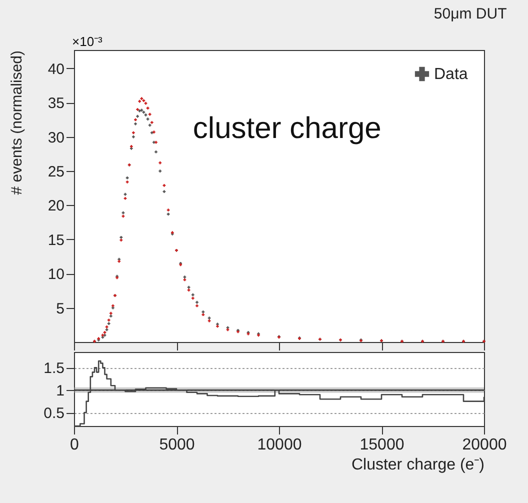 The image size is (528, 503). What do you see at coordinates (417, 465) in the screenshot?
I see `x-axis-title: Cluster charge (e⁻)` at bounding box center [417, 465].